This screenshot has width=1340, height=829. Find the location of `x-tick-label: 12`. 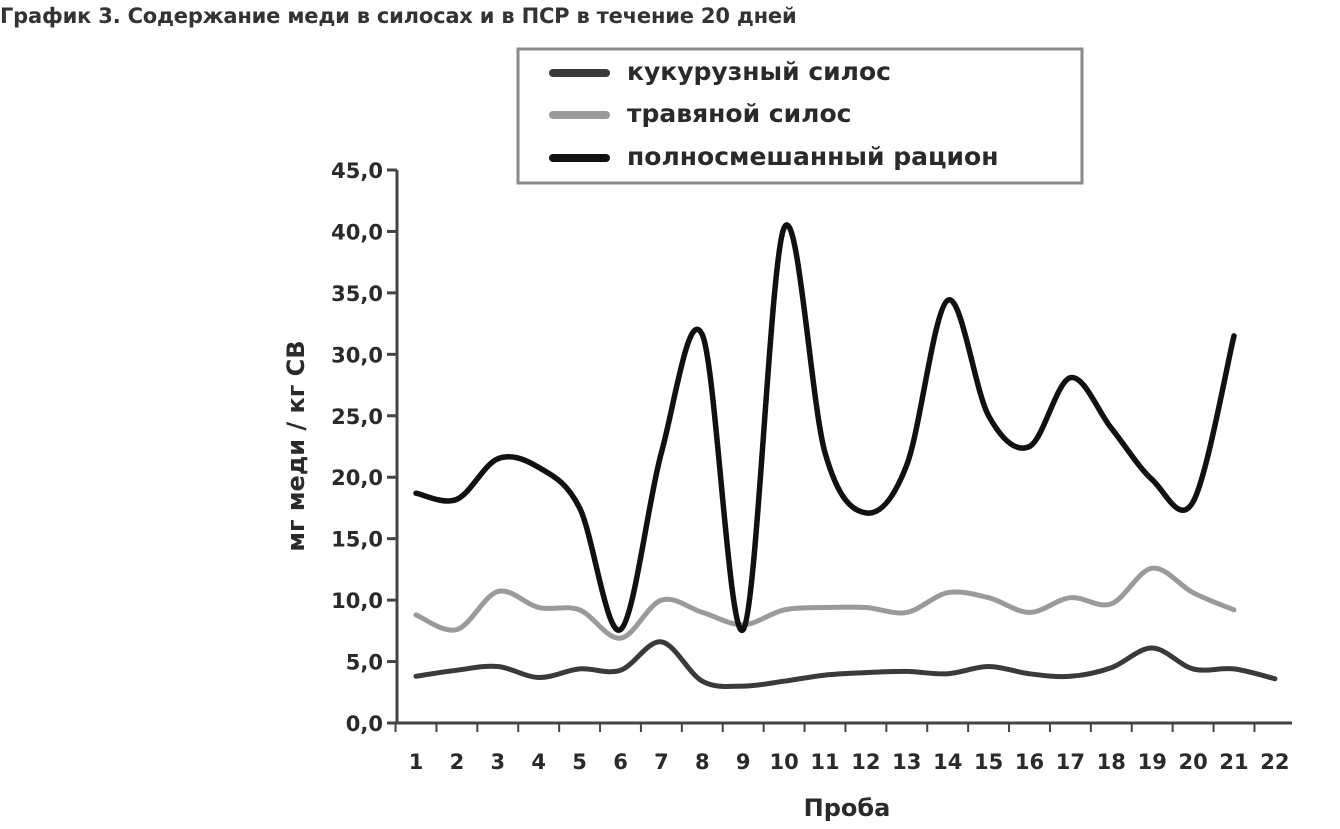

x-tick-label: 12 is located at coordinates (865, 762).